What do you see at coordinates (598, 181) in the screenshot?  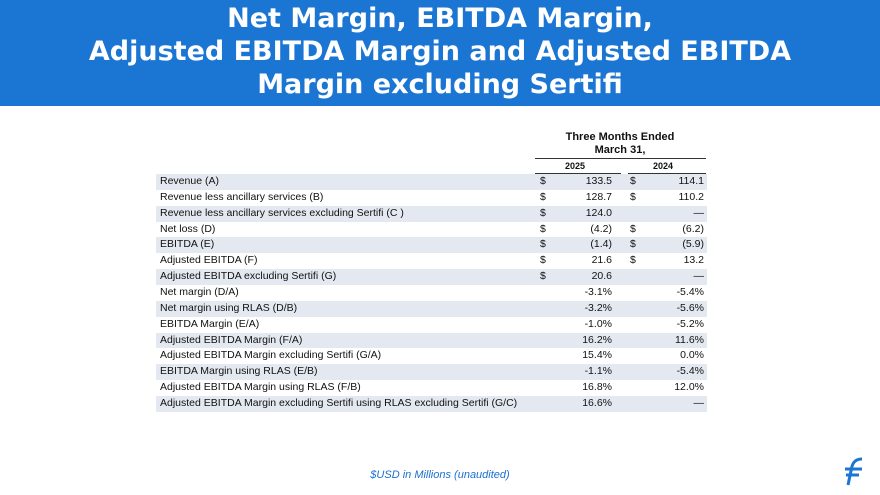 I see `cell-value: 133.5` at bounding box center [598, 181].